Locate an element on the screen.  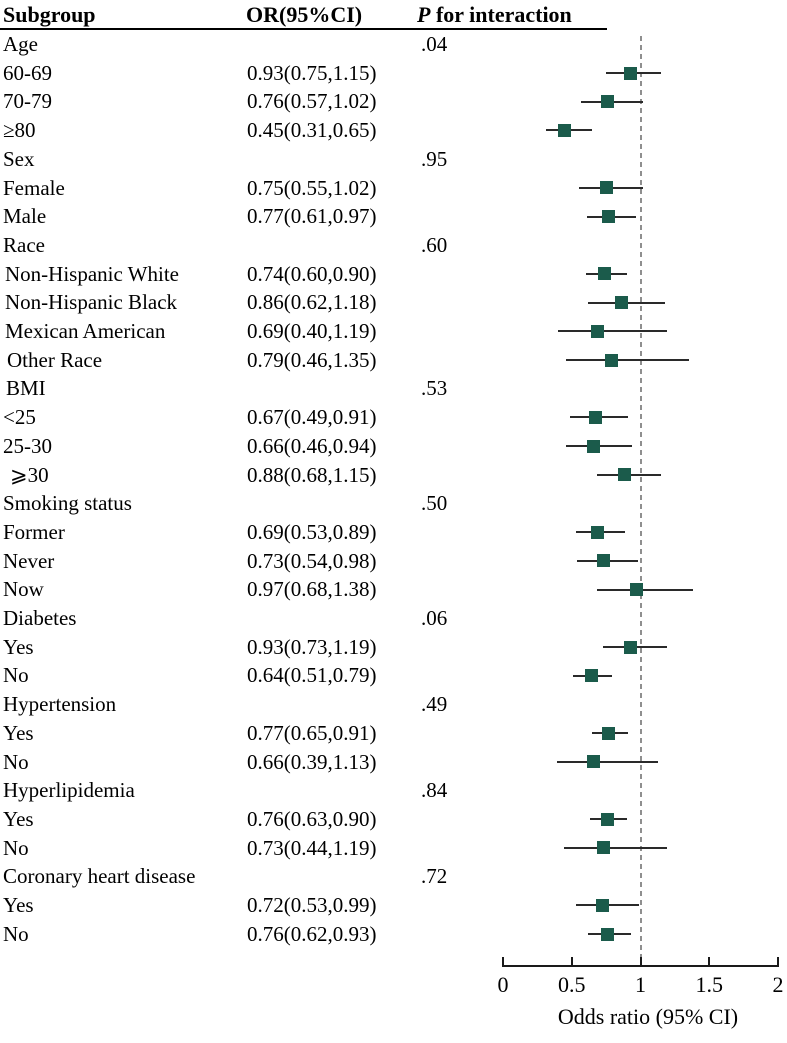
row-or-value: 0.66(0.46,0.94) is located at coordinates (312, 445).